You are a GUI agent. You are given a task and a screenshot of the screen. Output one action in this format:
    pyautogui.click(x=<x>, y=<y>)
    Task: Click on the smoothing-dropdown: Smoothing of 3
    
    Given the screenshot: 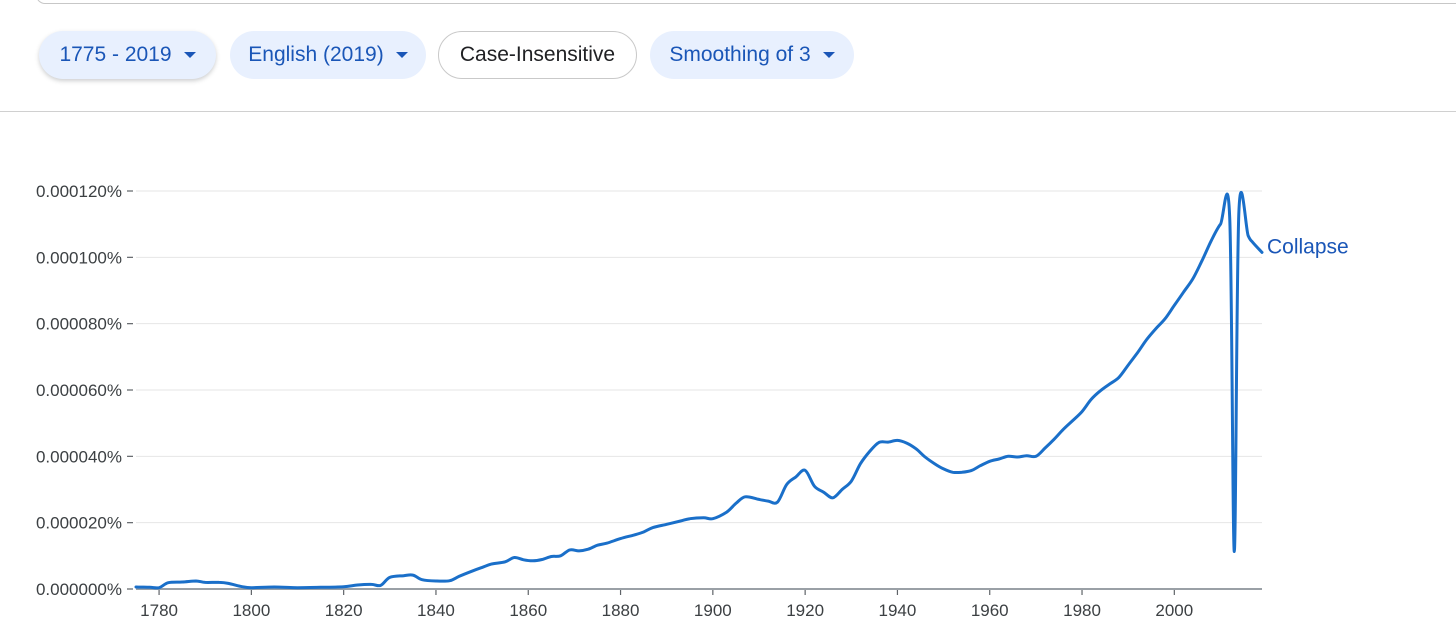 What is the action you would take?
    pyautogui.click(x=752, y=55)
    